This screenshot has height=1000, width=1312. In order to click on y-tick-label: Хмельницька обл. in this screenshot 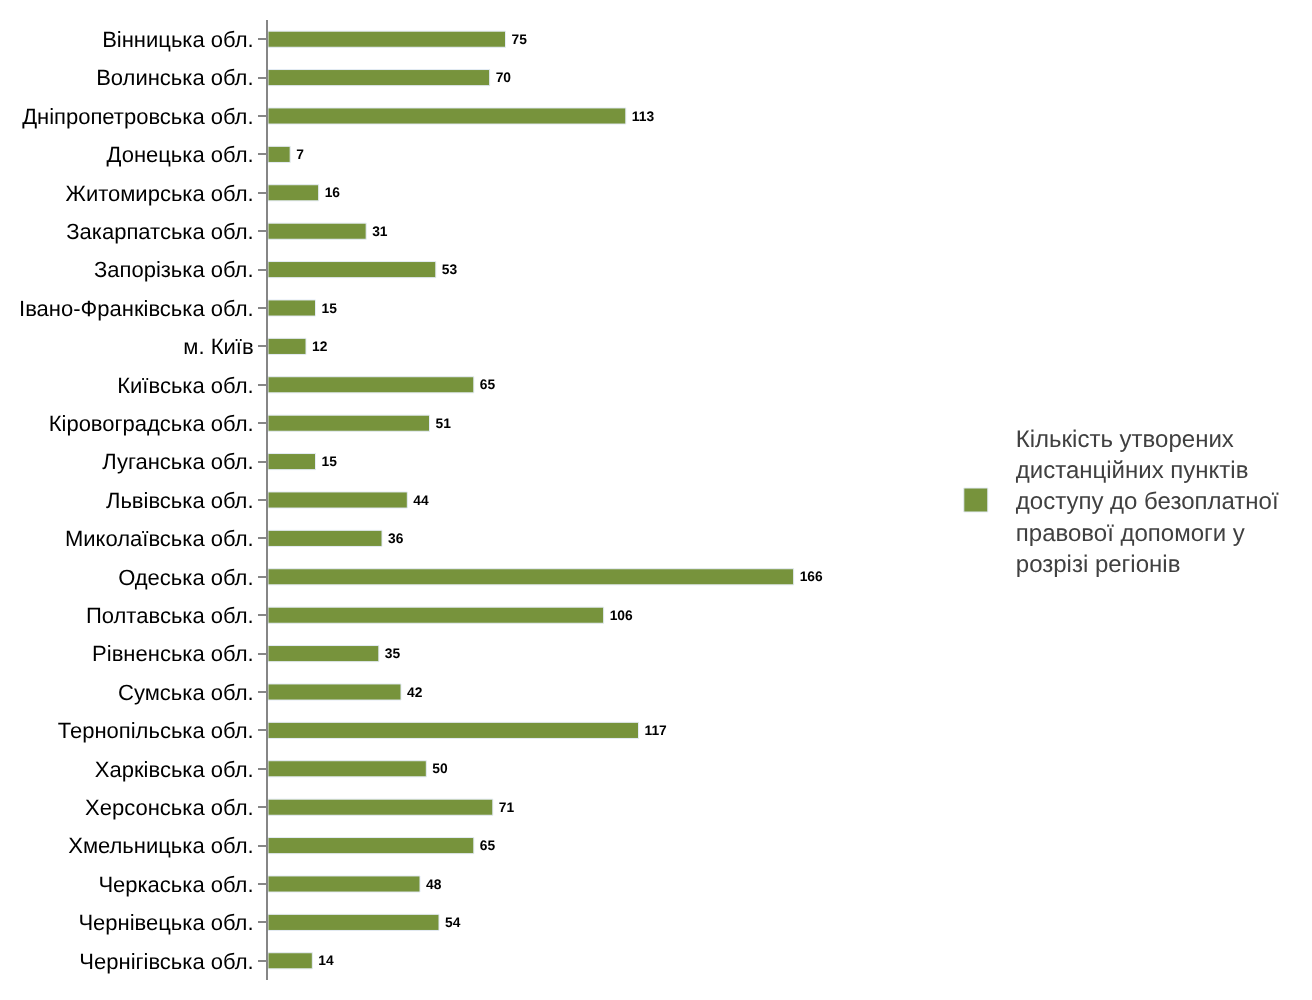, I will do `click(161, 847)`.